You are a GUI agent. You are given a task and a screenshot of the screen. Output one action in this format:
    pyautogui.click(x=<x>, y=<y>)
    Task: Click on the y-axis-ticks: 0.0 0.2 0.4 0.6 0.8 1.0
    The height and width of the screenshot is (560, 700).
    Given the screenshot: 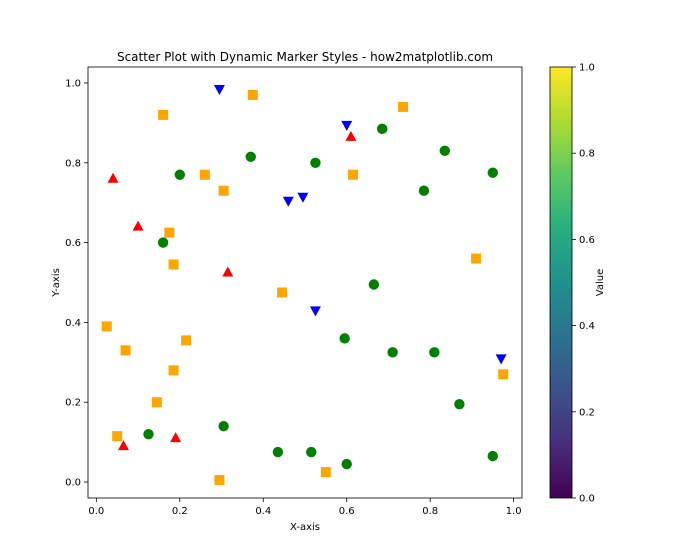 What is the action you would take?
    pyautogui.click(x=76, y=283)
    